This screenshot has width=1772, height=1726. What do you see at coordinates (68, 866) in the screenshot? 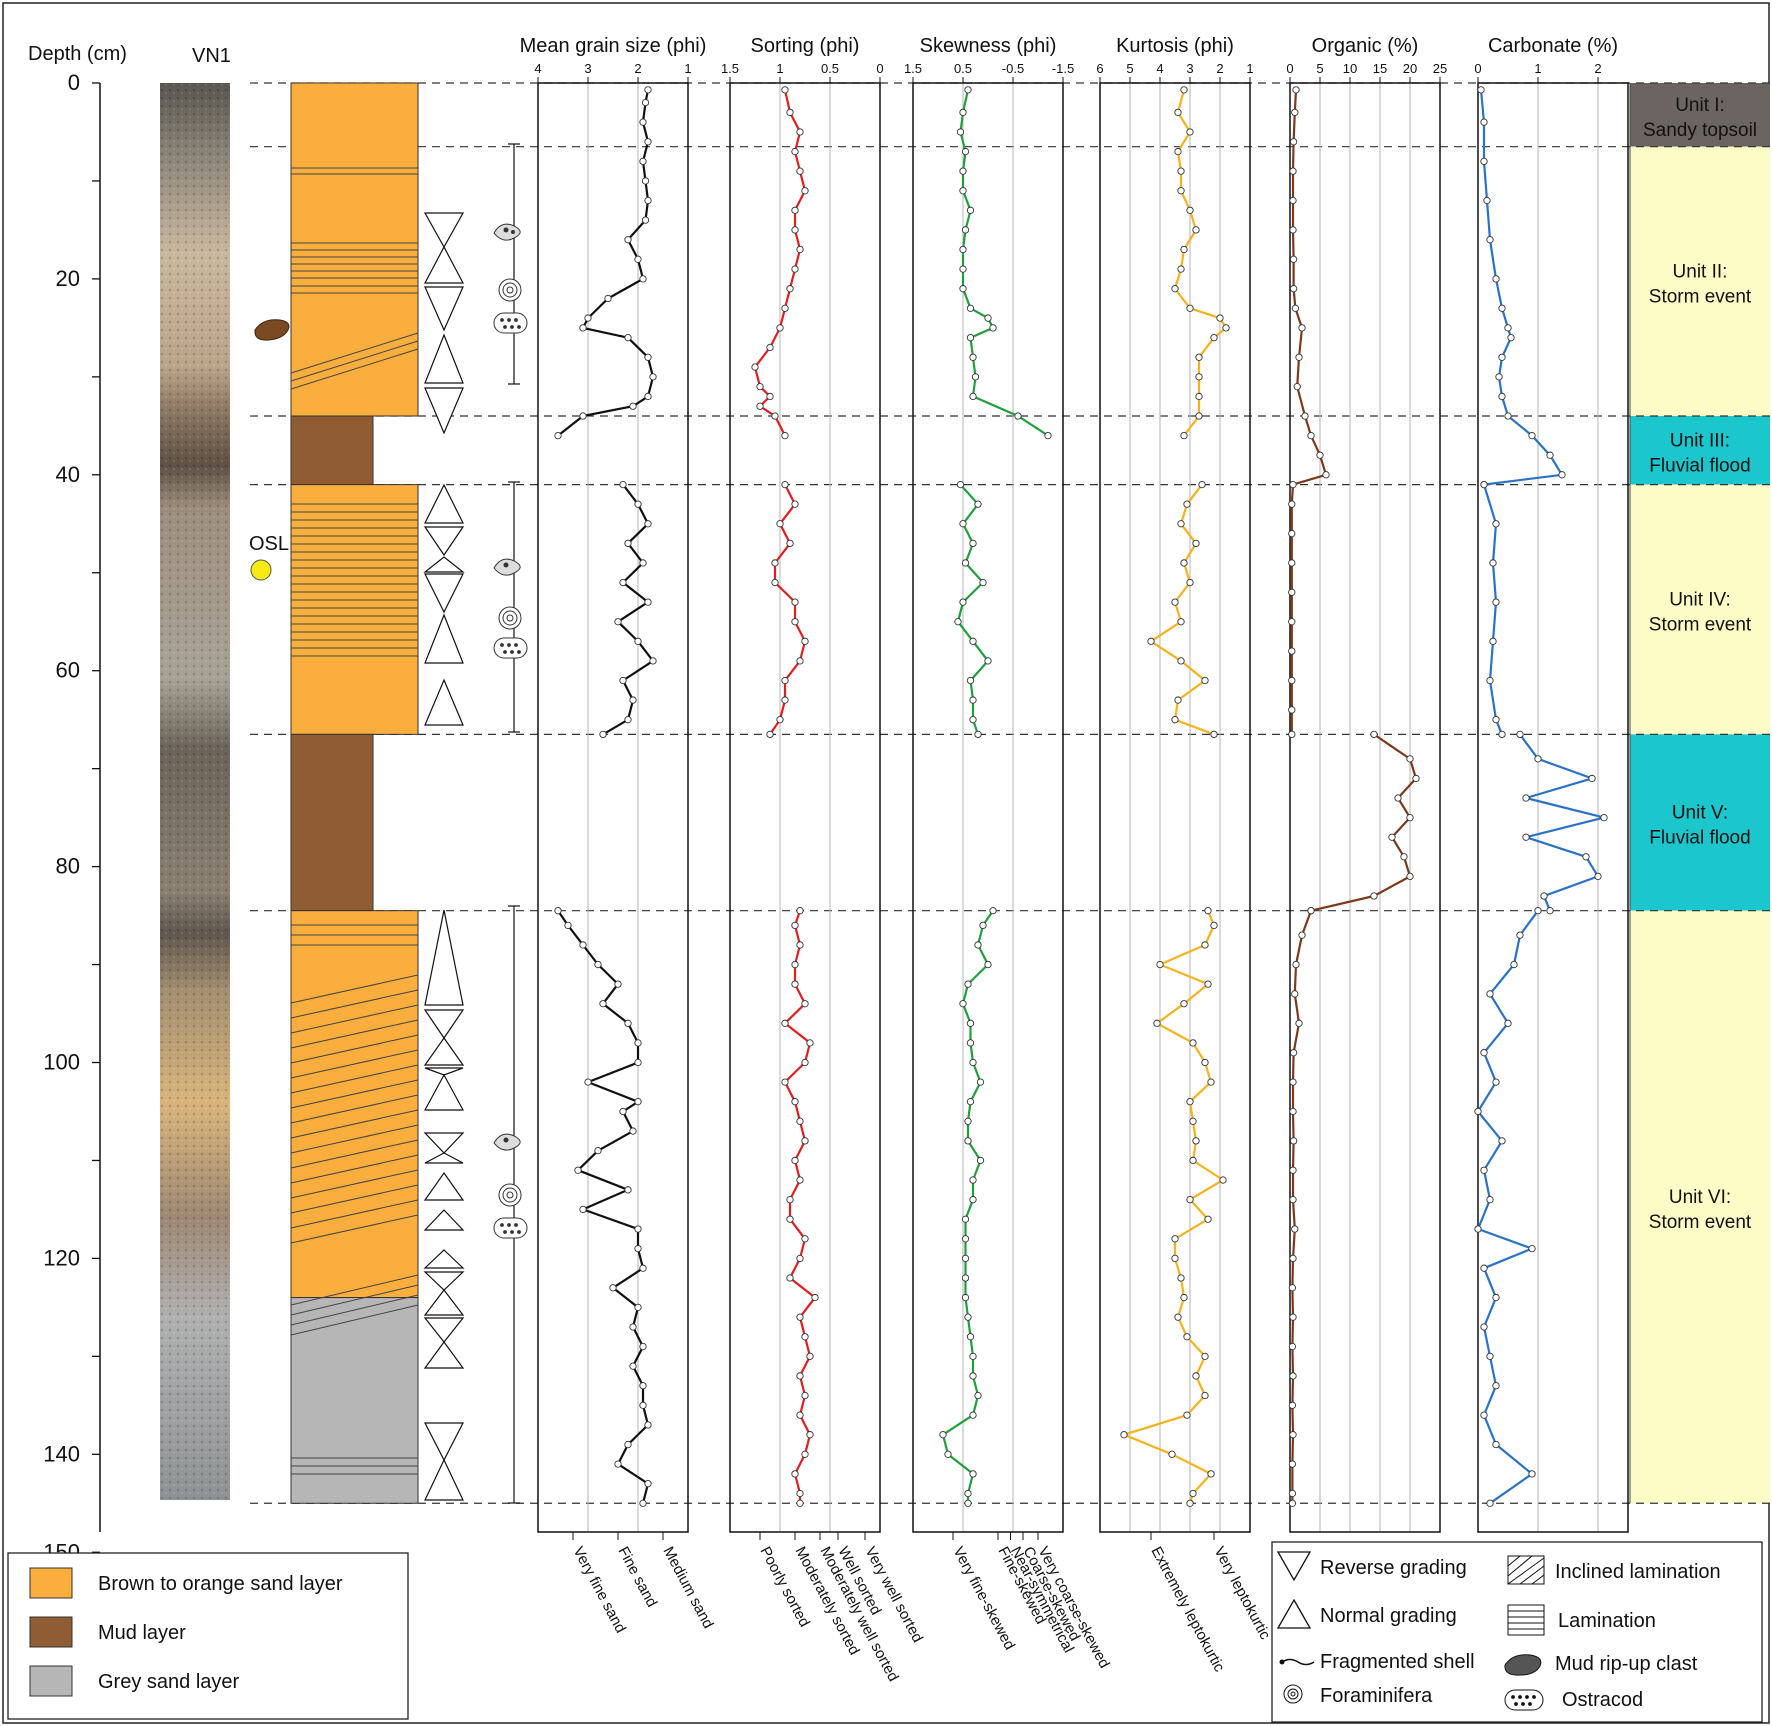
I see `depth-tick-label: 80` at bounding box center [68, 866].